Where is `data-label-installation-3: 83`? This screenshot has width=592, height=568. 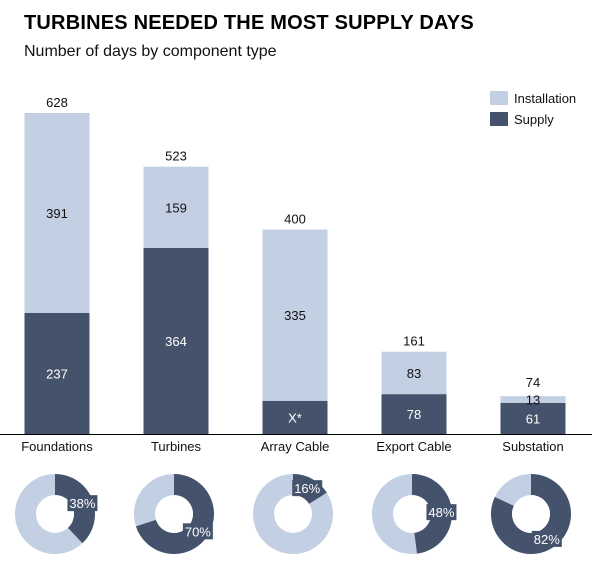 data-label-installation-3: 83 is located at coordinates (414, 373).